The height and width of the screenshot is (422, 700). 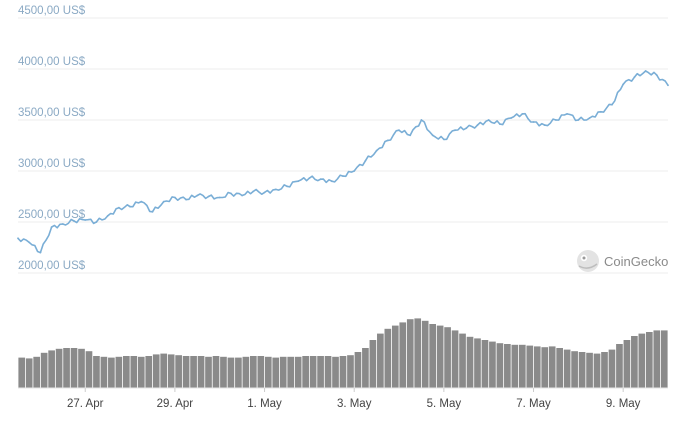 What do you see at coordinates (52, 266) in the screenshot?
I see `y-tick-label: 2000,00 US$` at bounding box center [52, 266].